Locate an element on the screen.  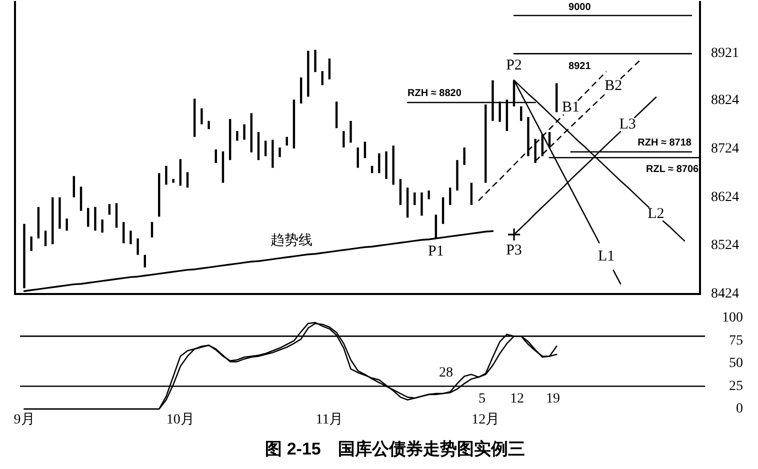
x-tick-label: 12月 is located at coordinates (486, 420).